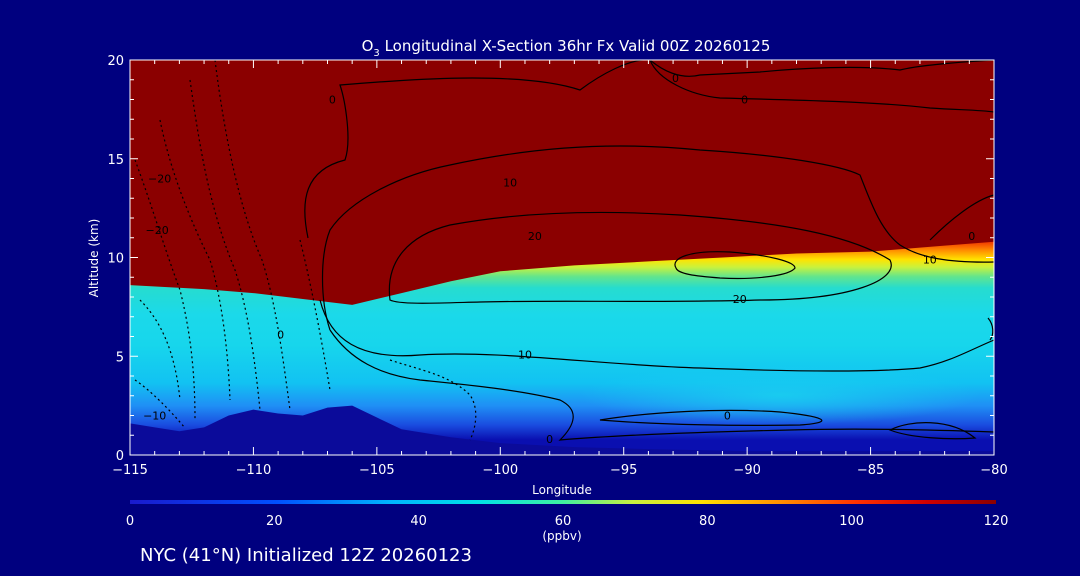  What do you see at coordinates (306, 555) in the screenshot?
I see `footer-text: NYC (41°N) Initialized 12Z 20260123` at bounding box center [306, 555].